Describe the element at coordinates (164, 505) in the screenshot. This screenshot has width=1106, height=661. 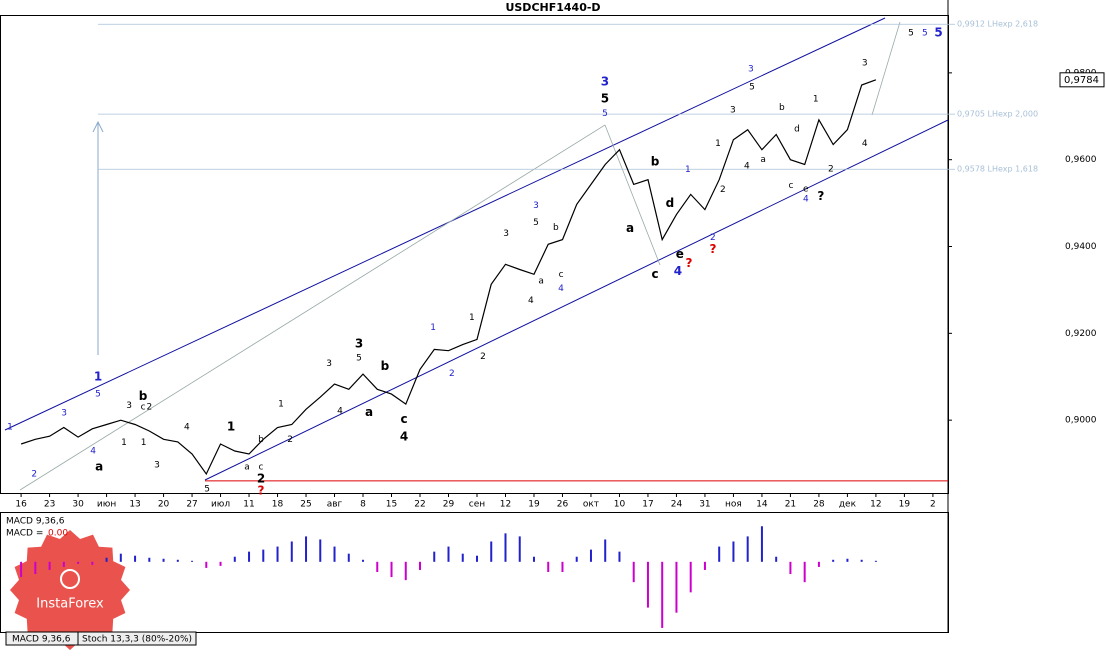
I see `x-tick-label: 20` at that location.